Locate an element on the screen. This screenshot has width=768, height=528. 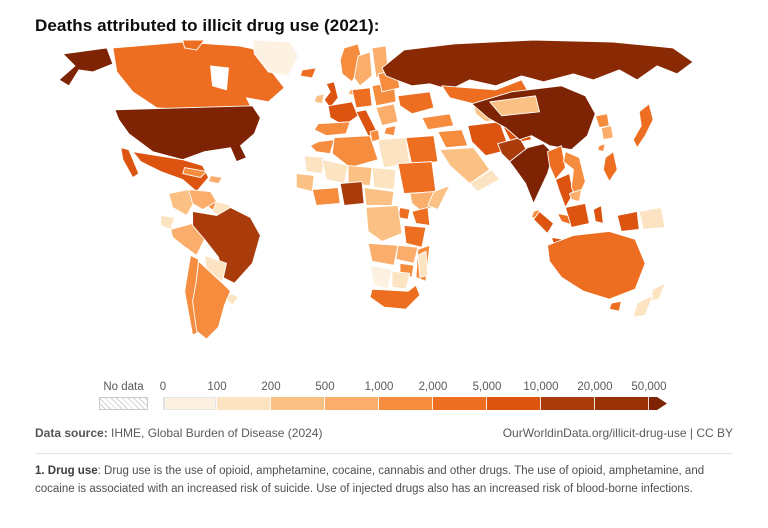
country-venezuela is located at coordinates (202, 199).